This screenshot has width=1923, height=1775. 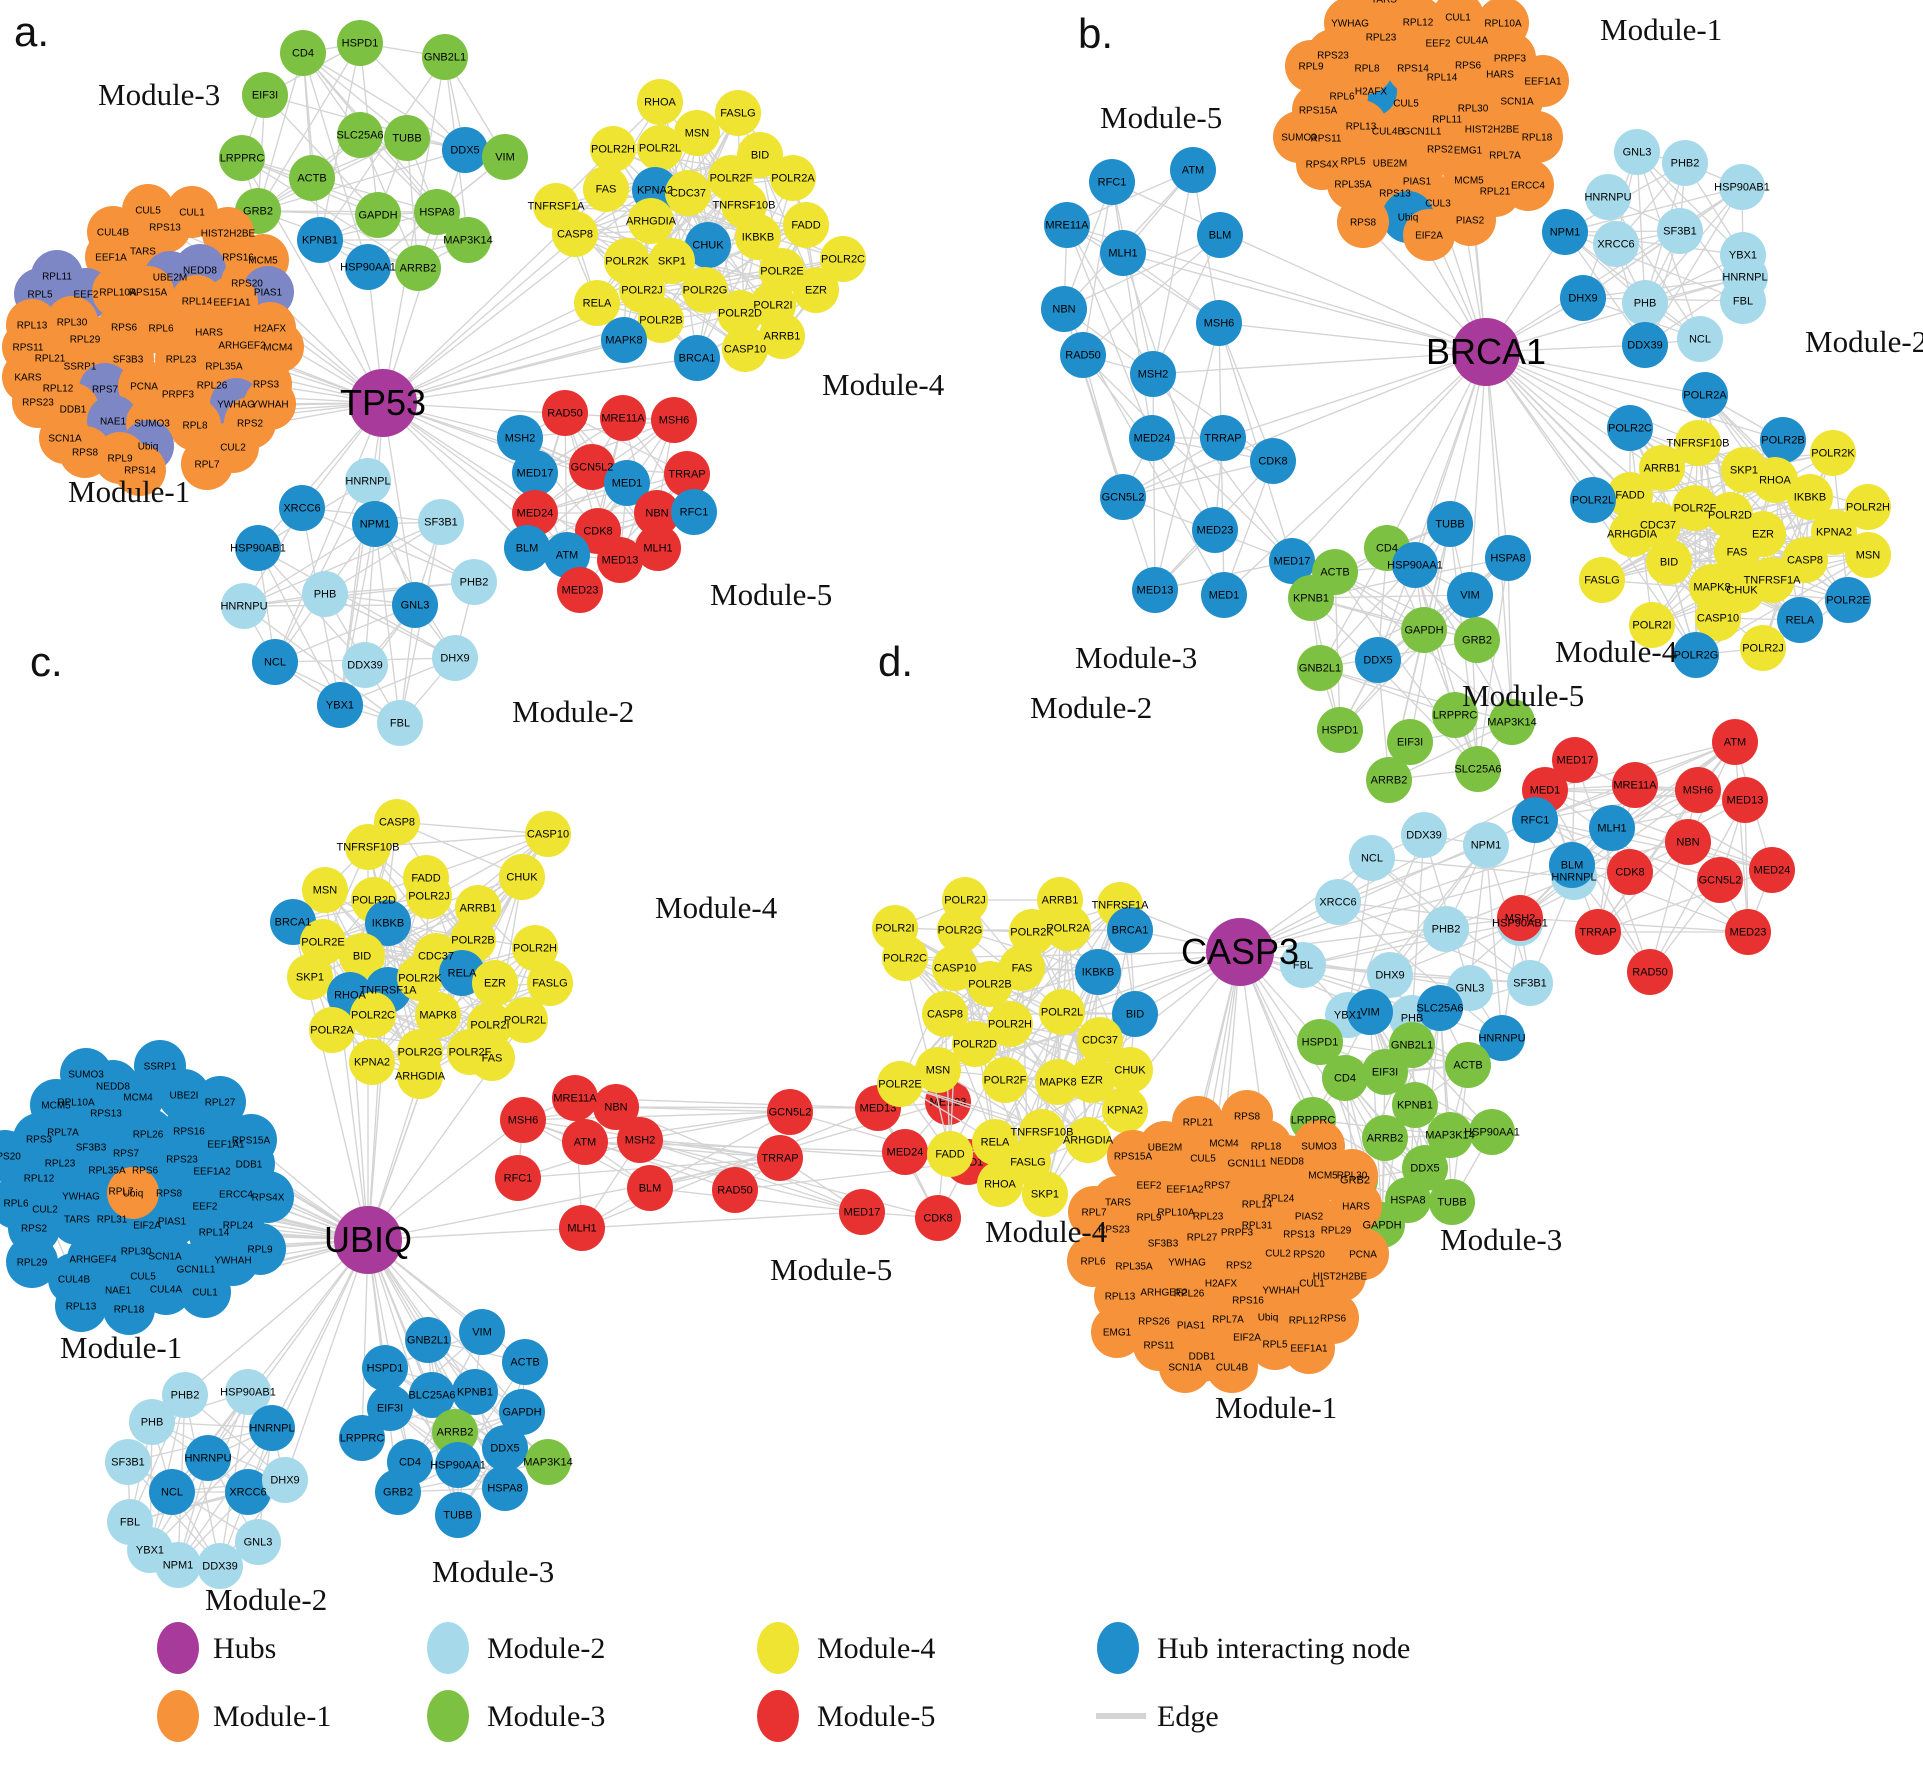 I want to click on node-PHB2, so click(x=1685, y=163).